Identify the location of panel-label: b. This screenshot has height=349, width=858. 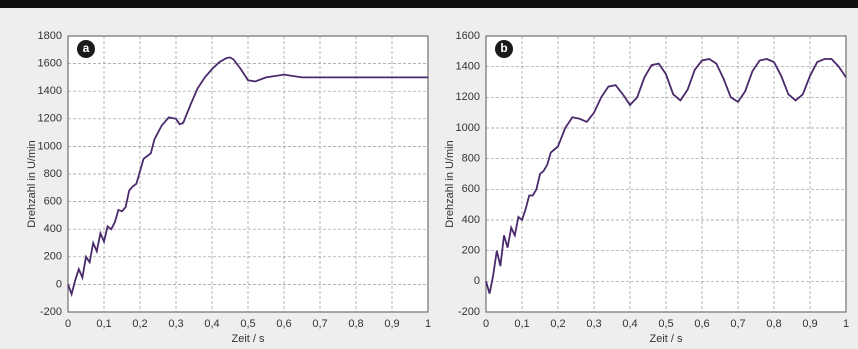
(503, 48).